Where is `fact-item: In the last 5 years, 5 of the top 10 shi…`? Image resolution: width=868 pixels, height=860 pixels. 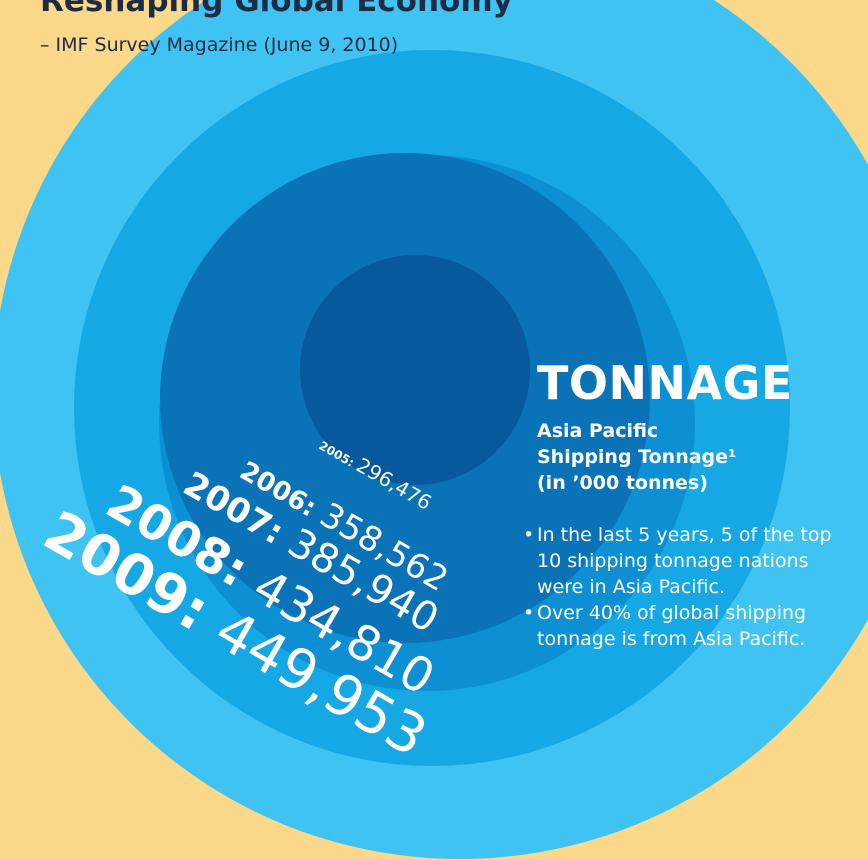
fact-item: In the last 5 years, 5 of the top 10 shi… is located at coordinates (688, 561).